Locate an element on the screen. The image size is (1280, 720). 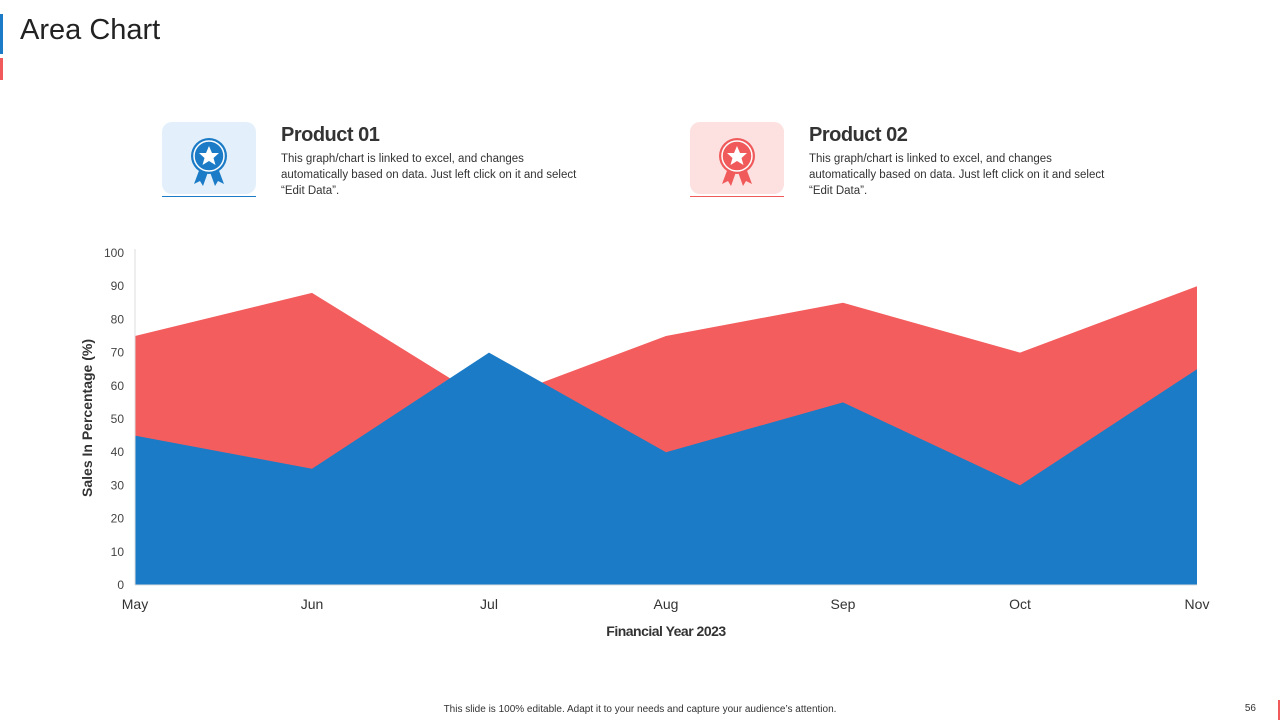
footer-accent is located at coordinates (1279, 710).